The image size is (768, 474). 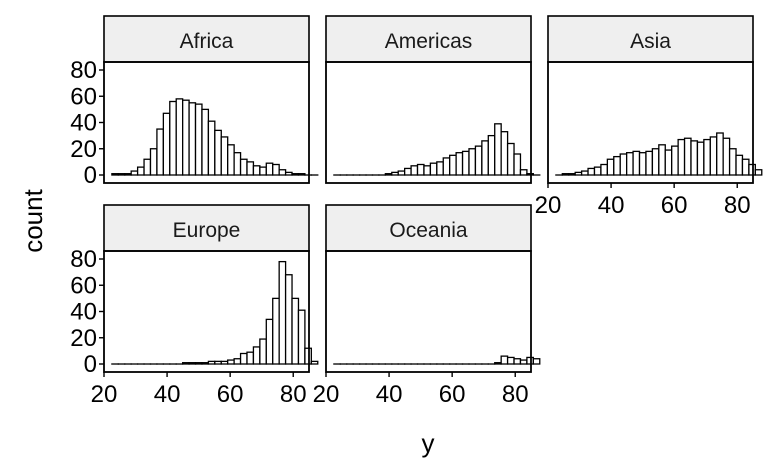 What do you see at coordinates (207, 230) in the screenshot?
I see `facet-strip-label: Europe` at bounding box center [207, 230].